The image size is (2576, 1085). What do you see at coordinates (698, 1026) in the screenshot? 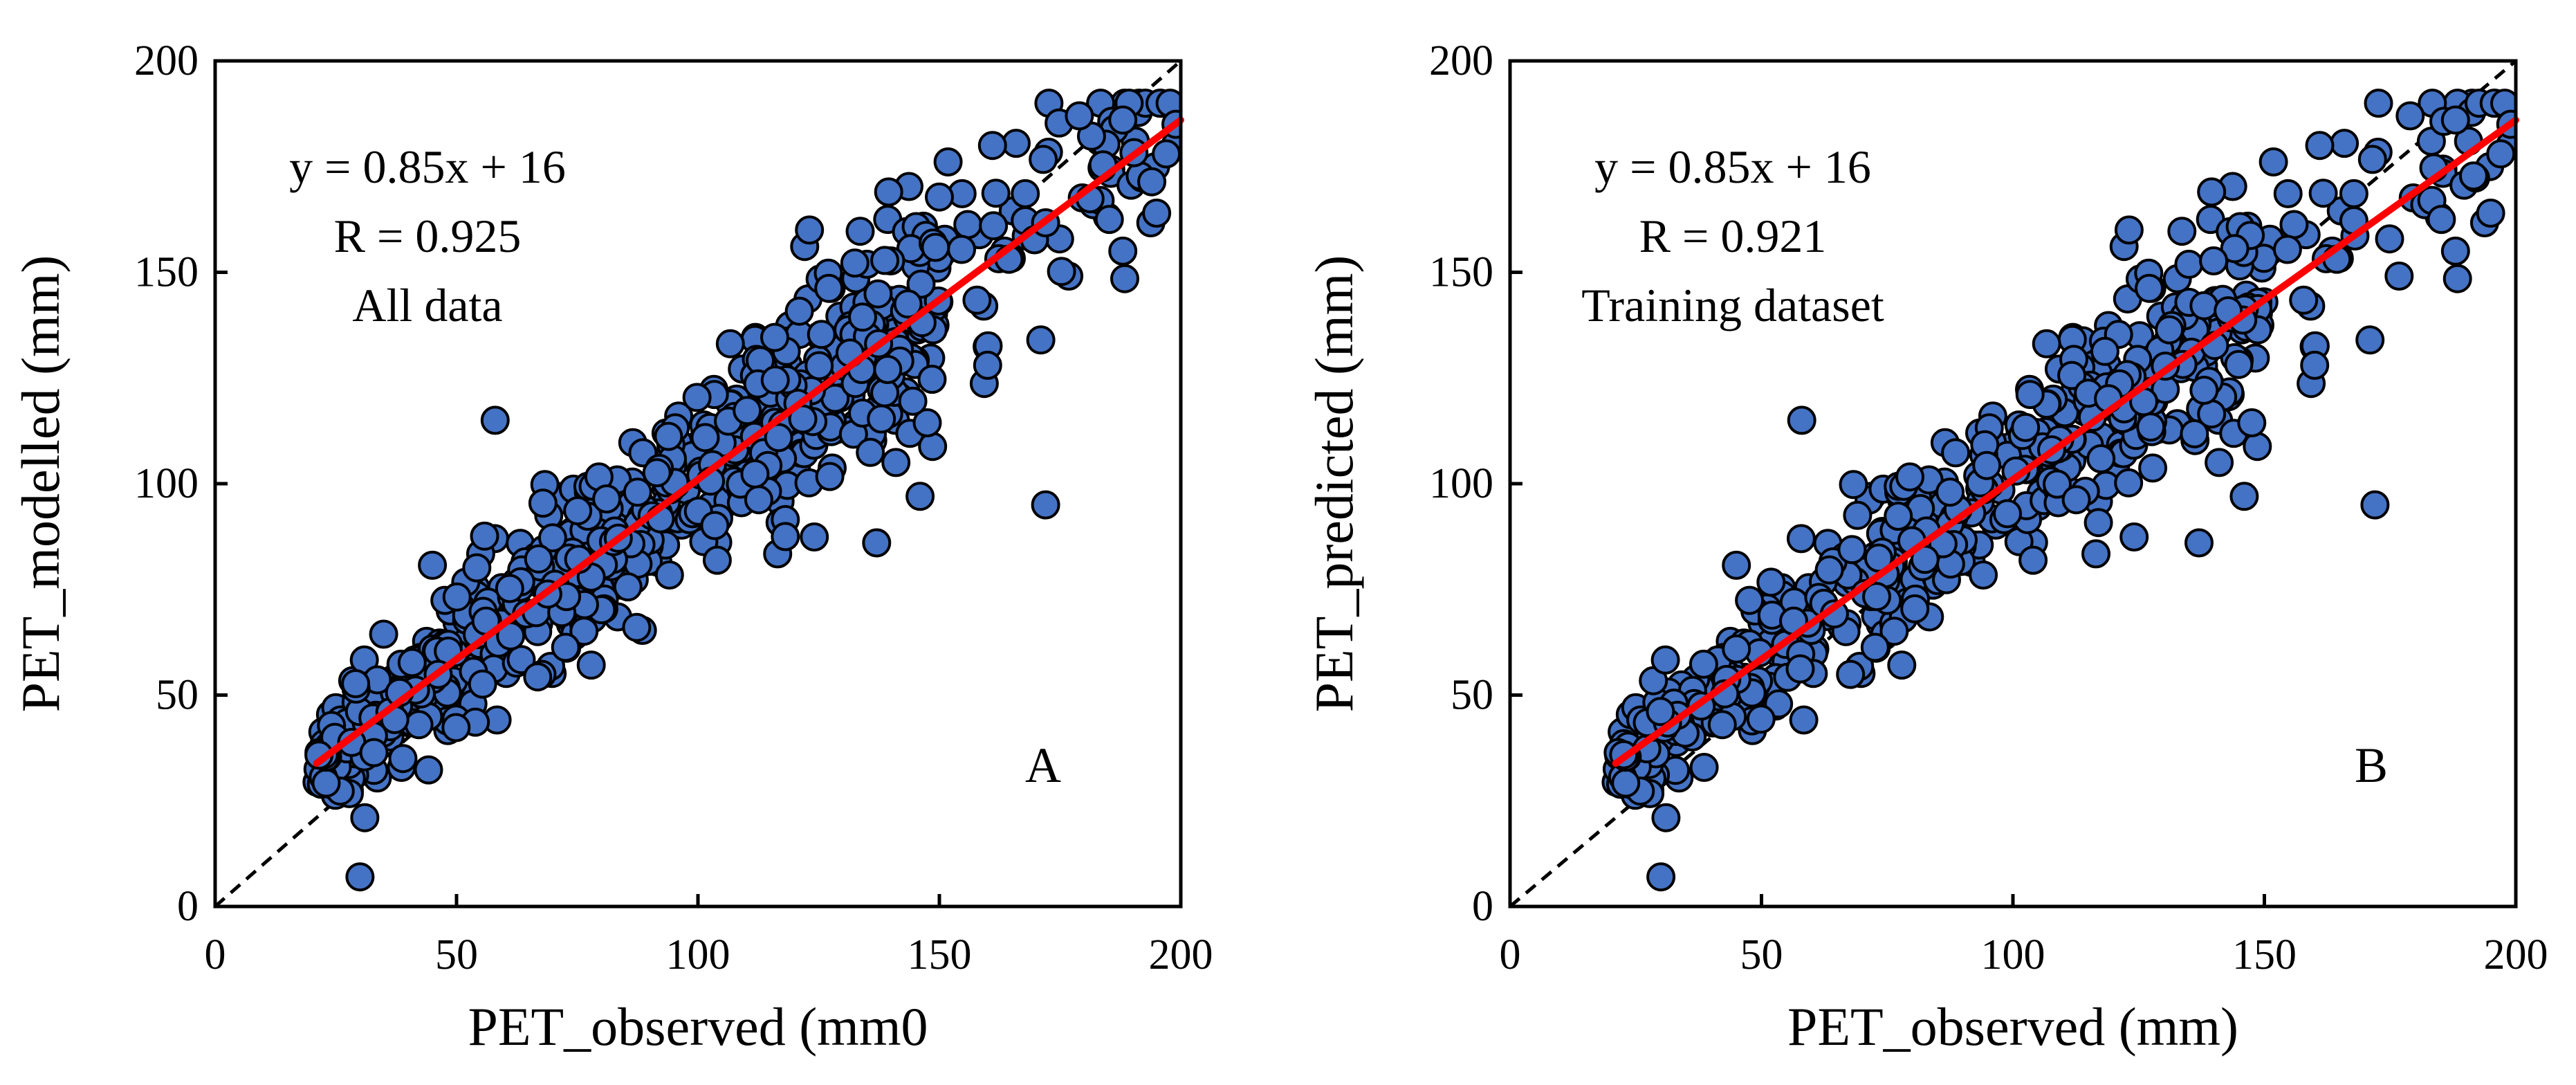
I see `x-axis-title: PET_observed (mm0` at bounding box center [698, 1026].